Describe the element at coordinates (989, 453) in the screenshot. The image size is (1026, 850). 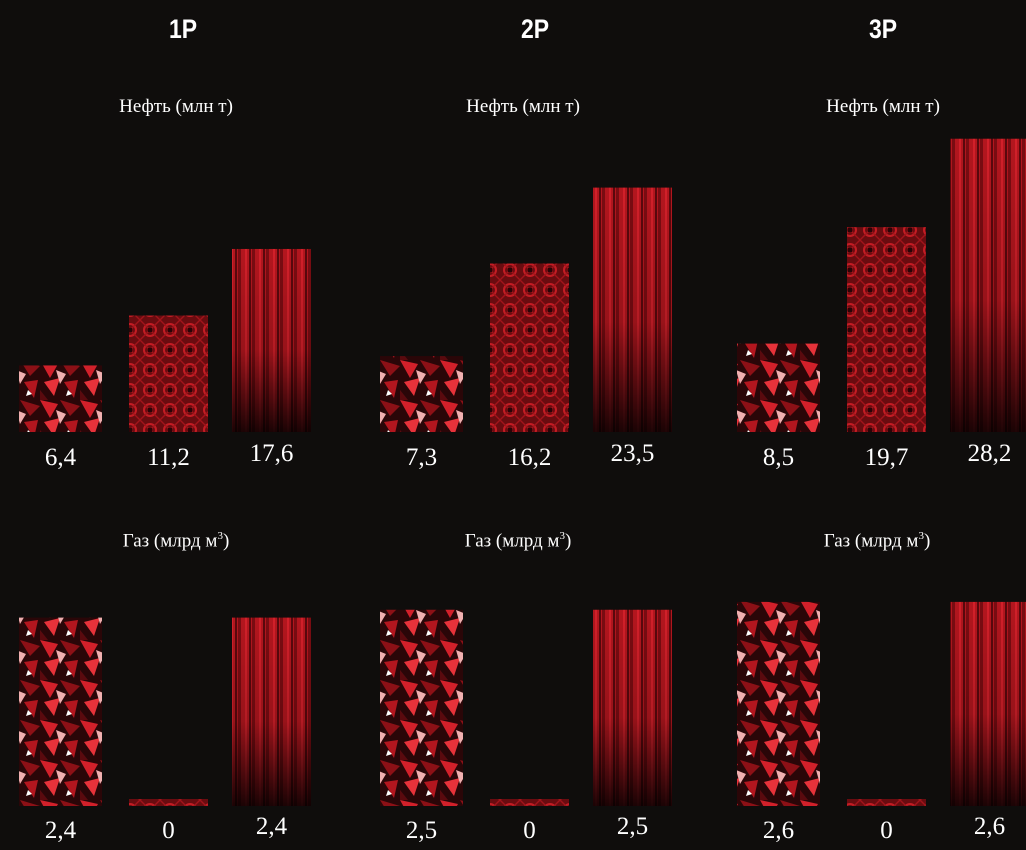
I see `value-label-oil-3p-3: 28,2` at that location.